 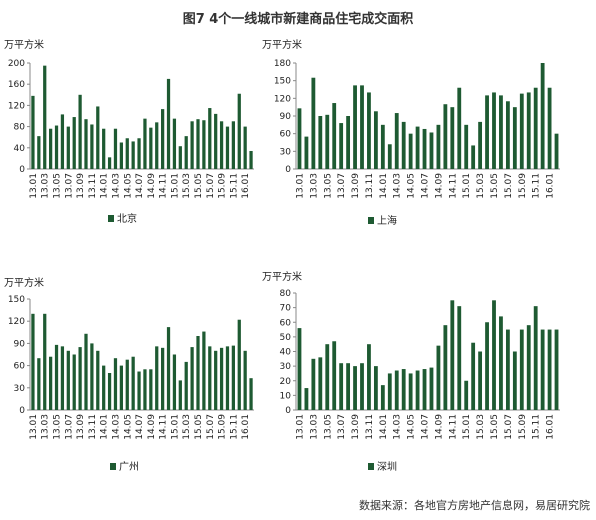 I want to click on x-tick-label: 14.09, so click(x=152, y=186).